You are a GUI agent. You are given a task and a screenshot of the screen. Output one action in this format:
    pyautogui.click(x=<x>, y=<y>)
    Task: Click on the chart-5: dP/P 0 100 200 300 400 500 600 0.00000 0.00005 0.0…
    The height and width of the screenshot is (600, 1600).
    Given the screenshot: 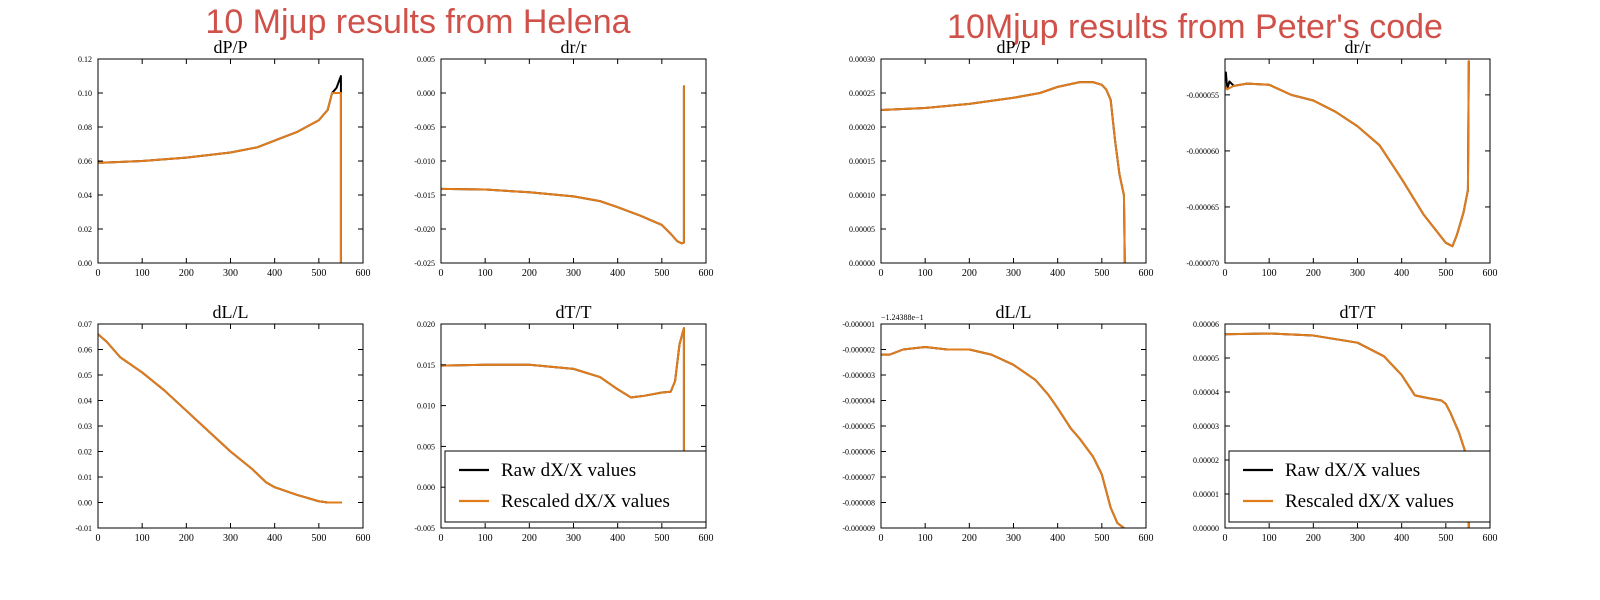 What is the action you would take?
    pyautogui.click(x=1001, y=158)
    